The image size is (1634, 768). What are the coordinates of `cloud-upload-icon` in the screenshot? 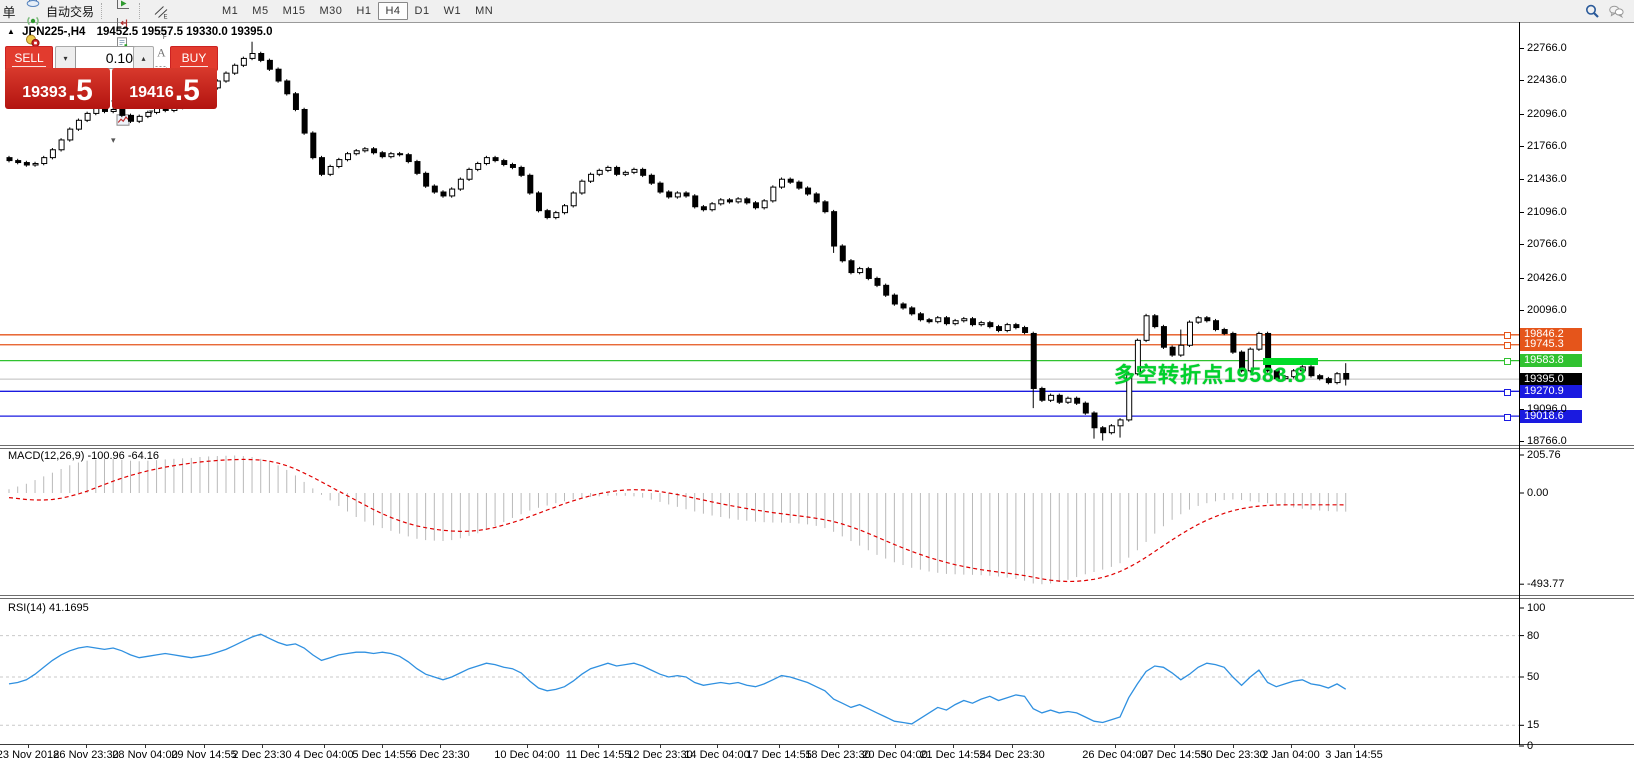 It's located at (33, 5).